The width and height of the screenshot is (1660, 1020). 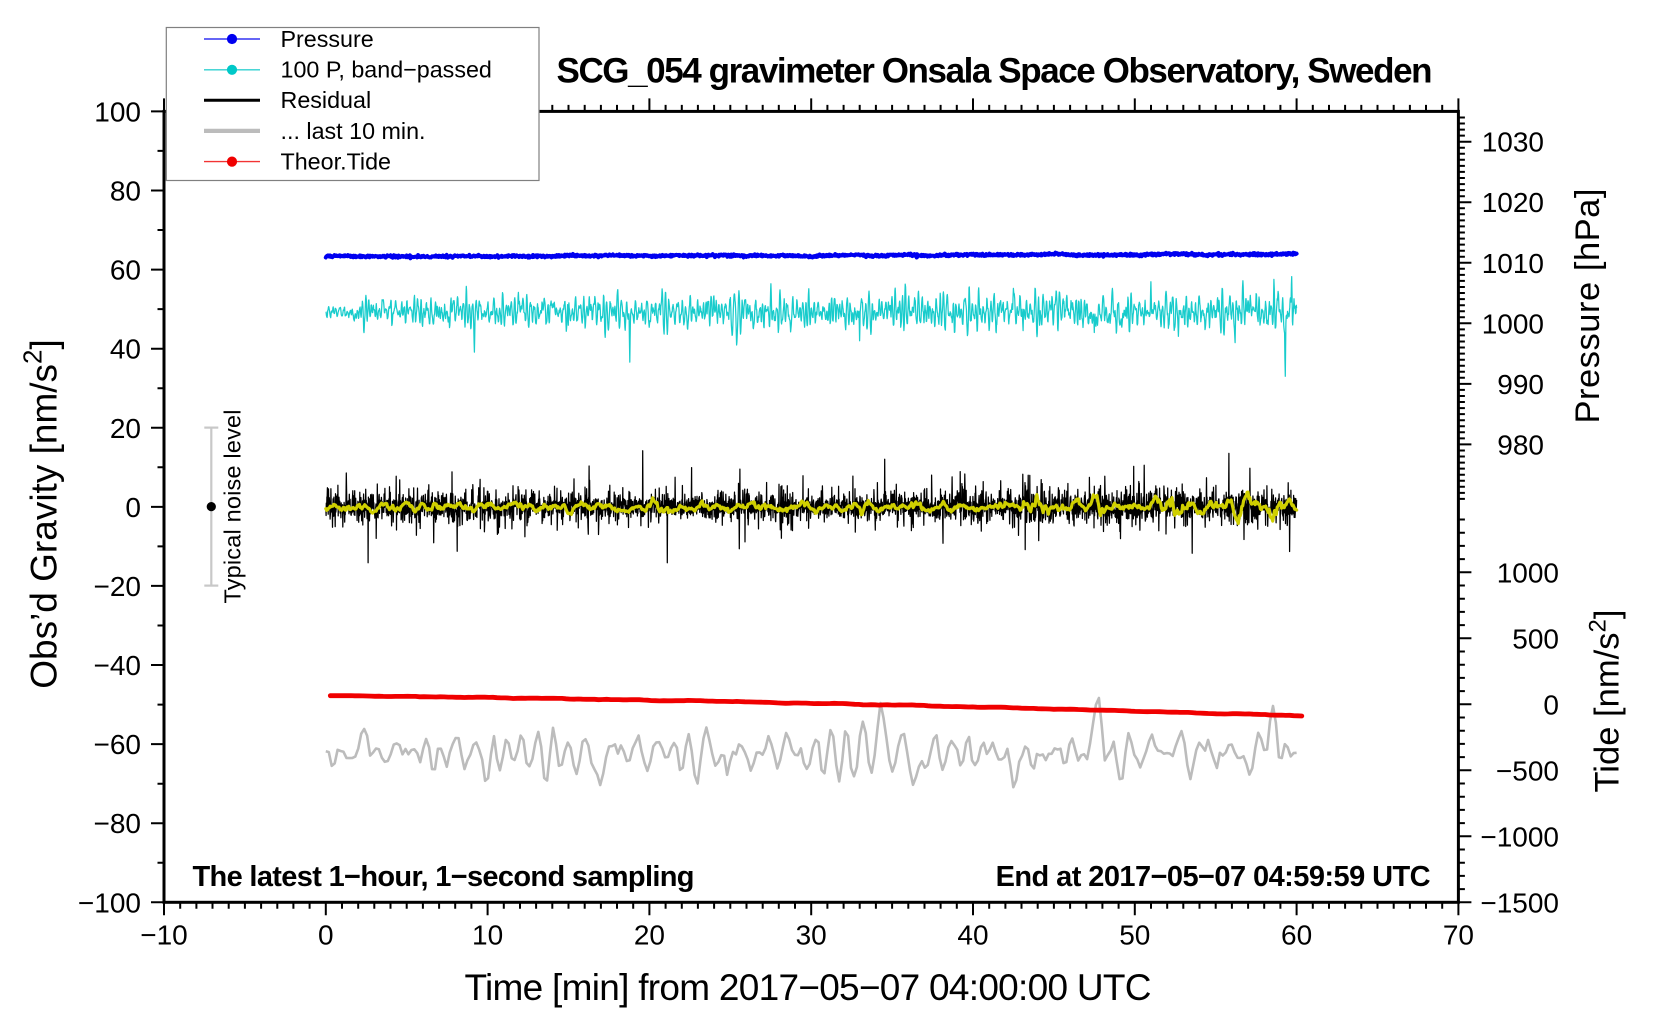 What do you see at coordinates (1588, 306) in the screenshot?
I see `svg-text: Pressure [hPa]` at bounding box center [1588, 306].